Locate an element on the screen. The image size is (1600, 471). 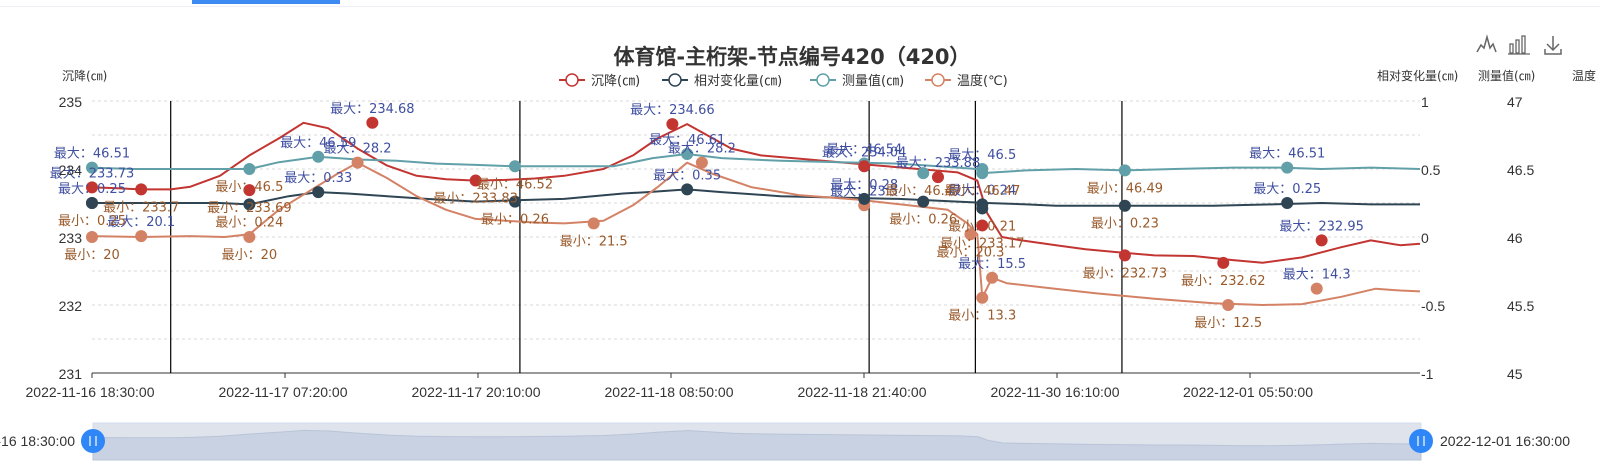
legend-item: 温度(℃) is located at coordinates (966, 81).